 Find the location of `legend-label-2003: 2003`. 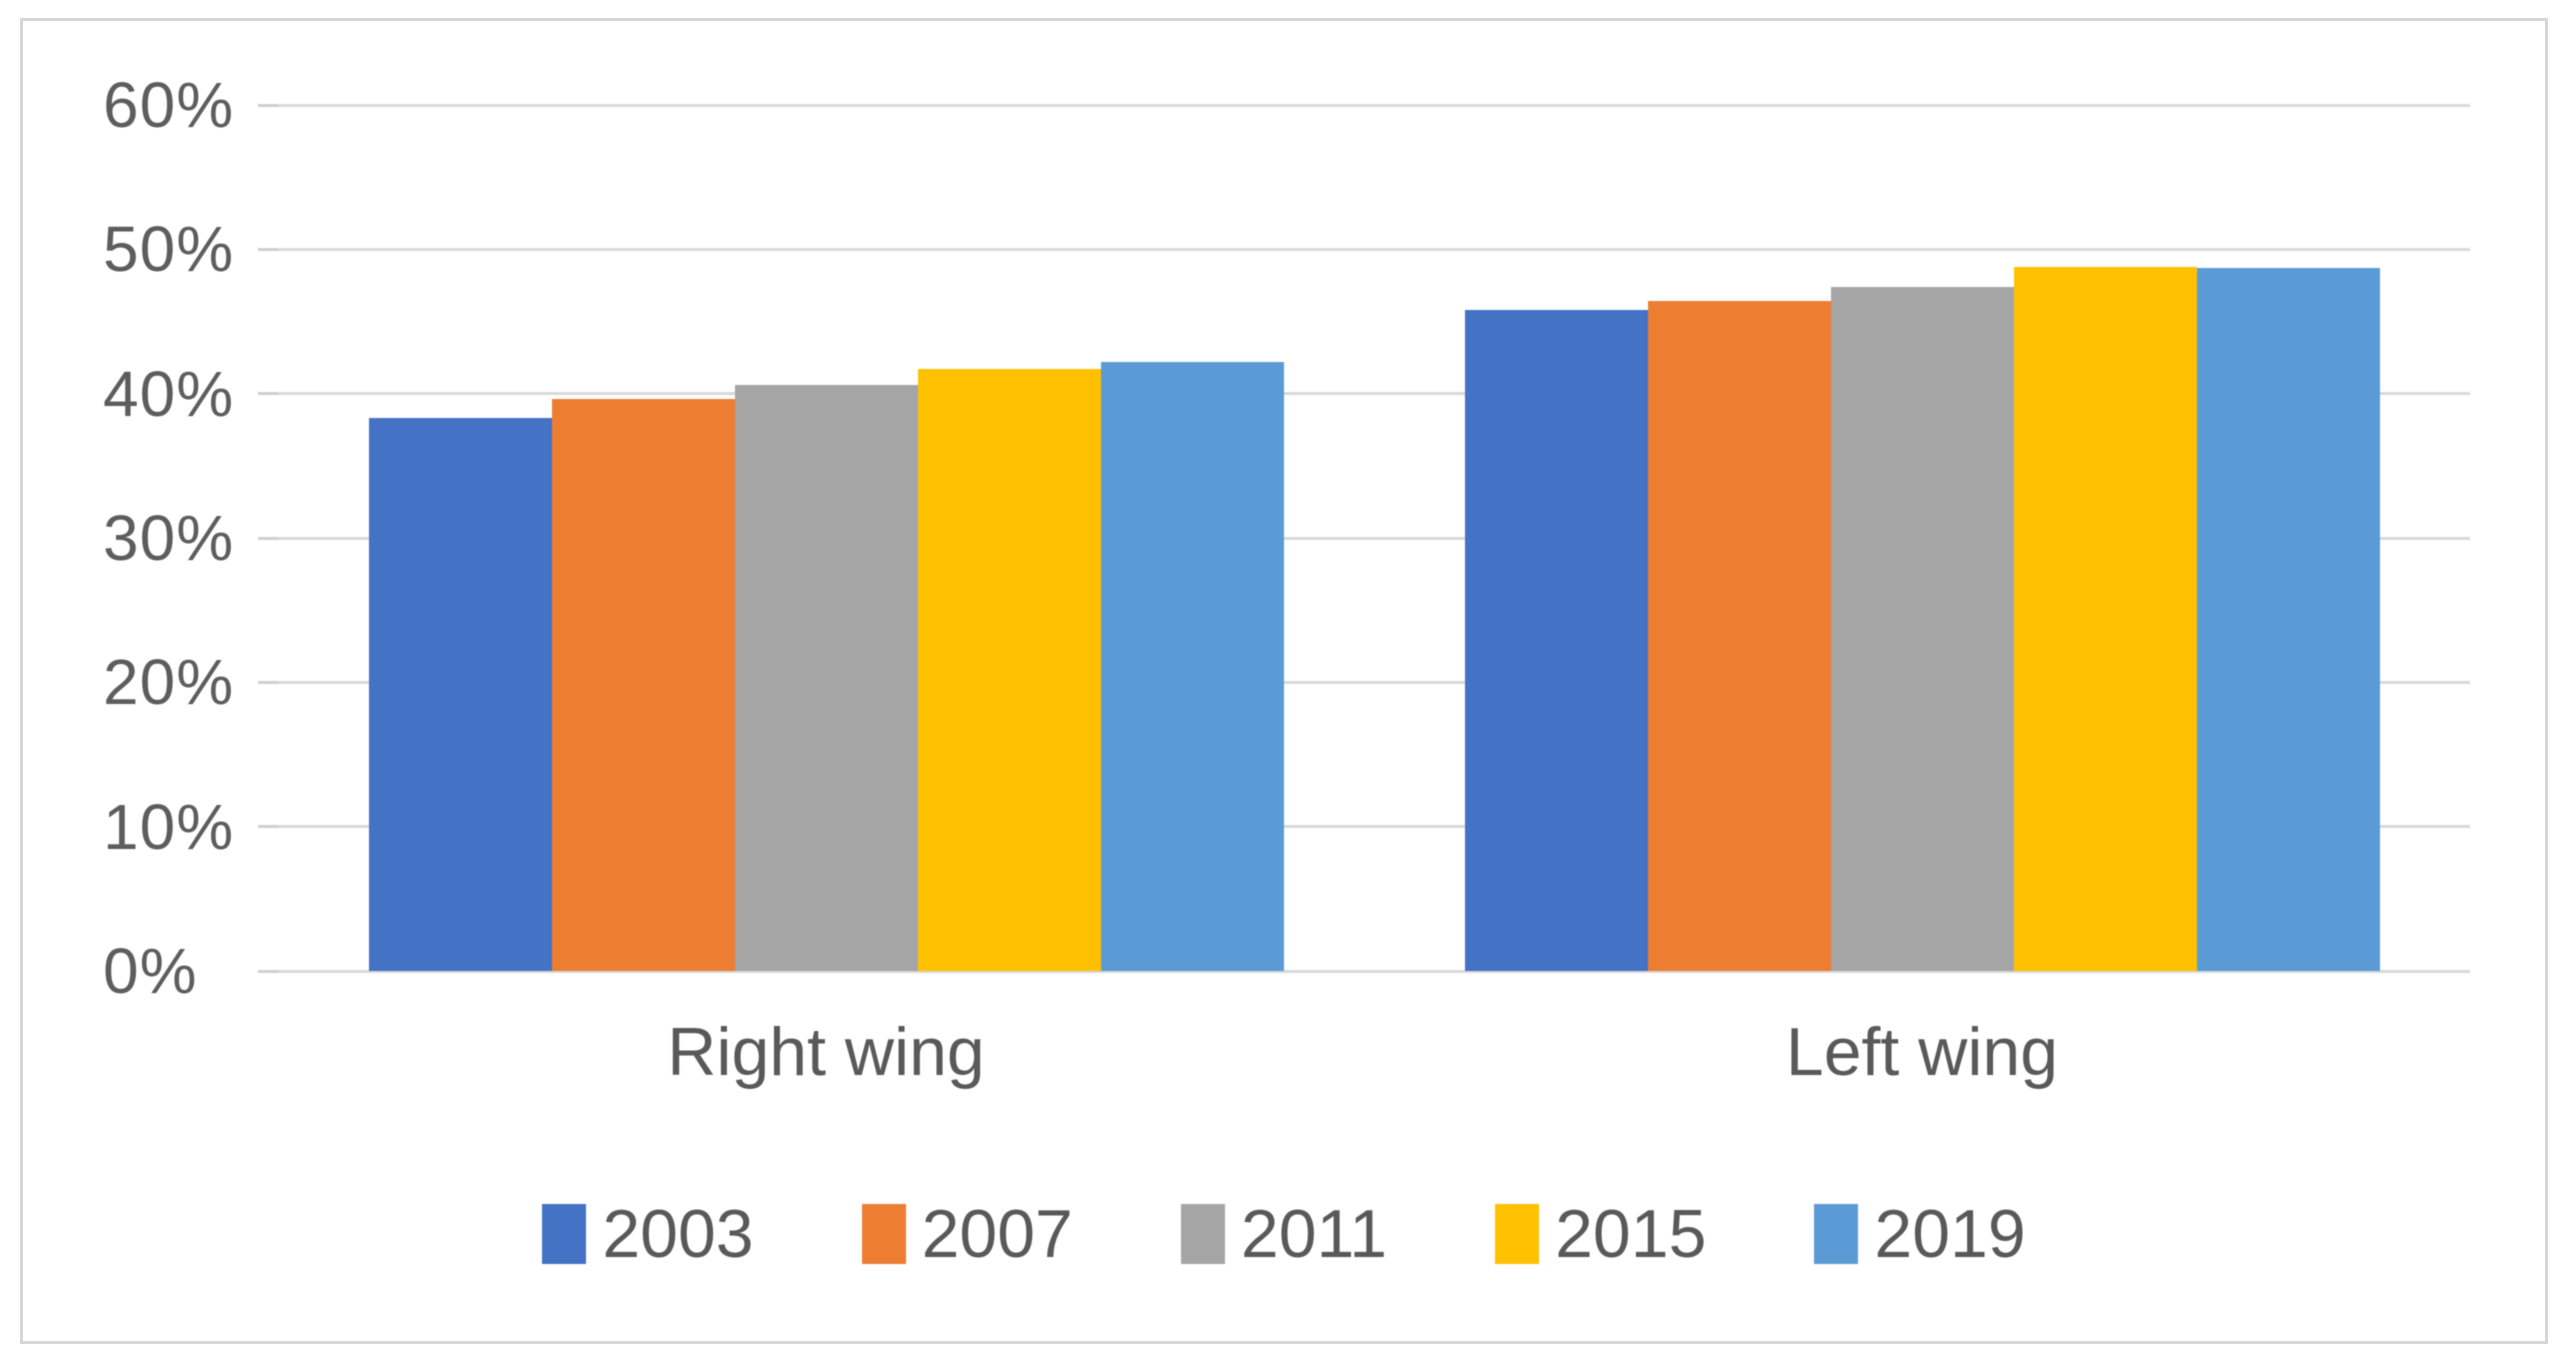

legend-label-2003: 2003 is located at coordinates (678, 1234).